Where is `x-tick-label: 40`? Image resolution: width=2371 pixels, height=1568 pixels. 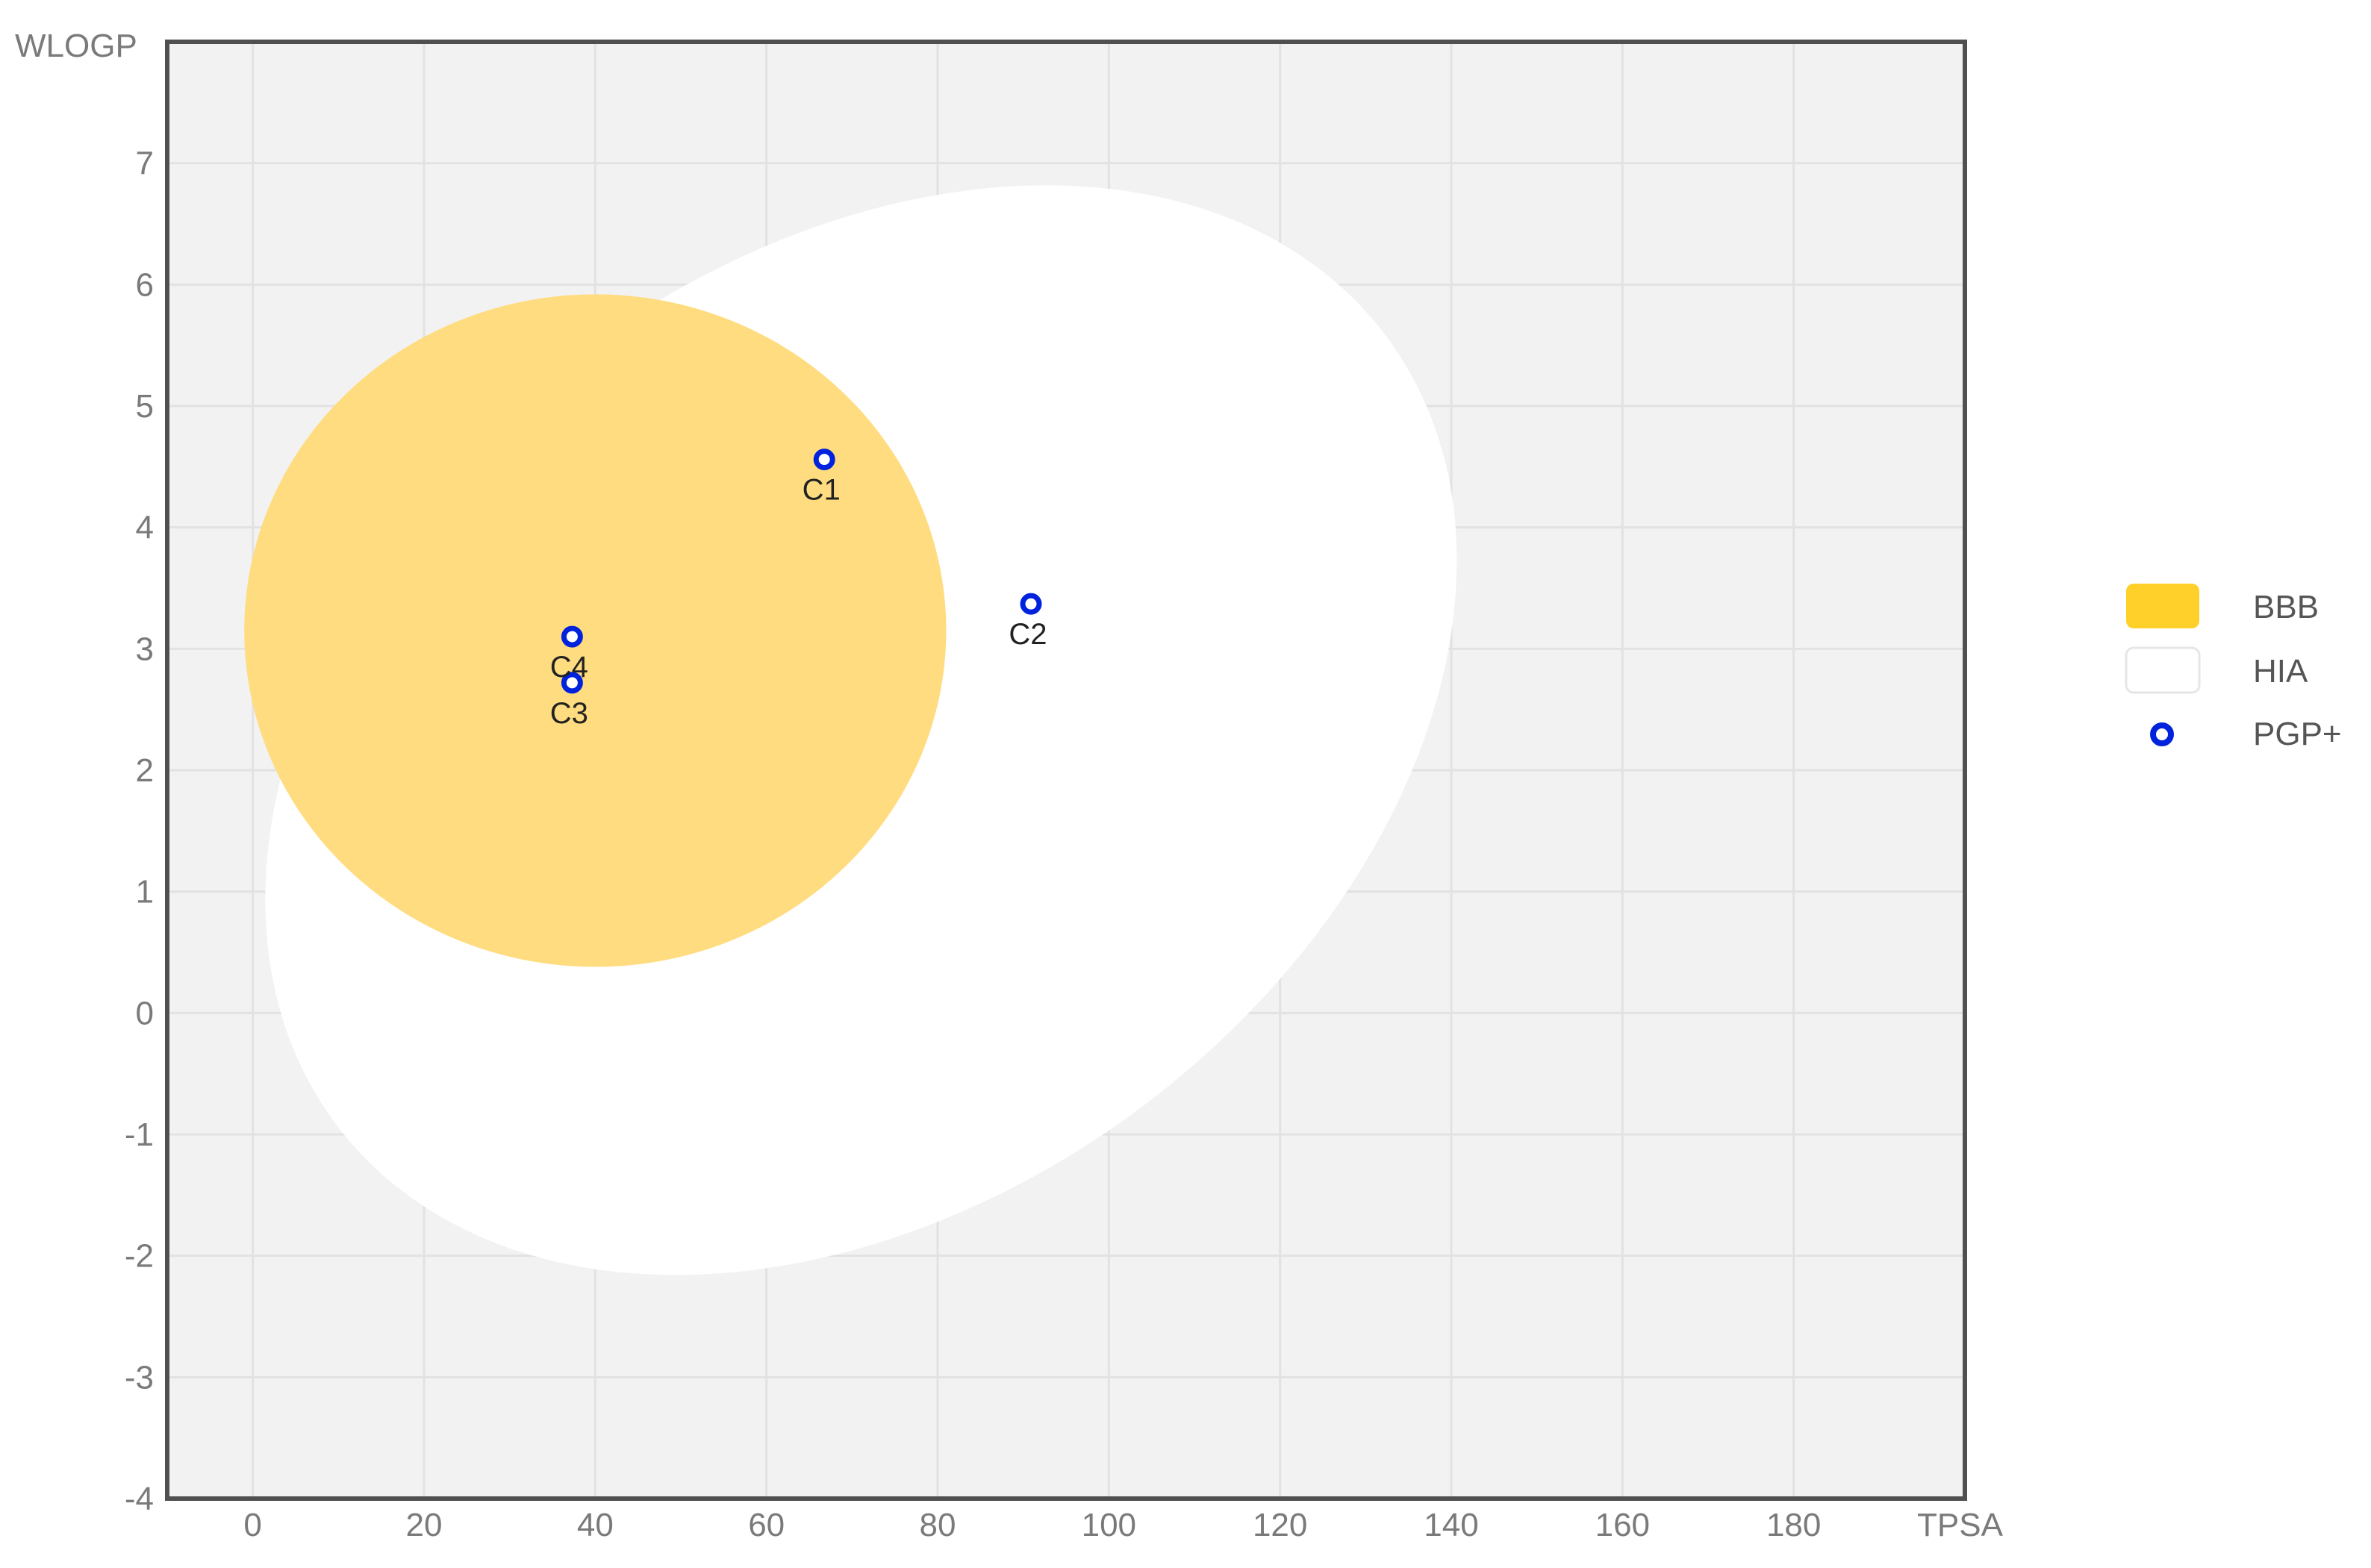 x-tick-label: 40 is located at coordinates (595, 1525).